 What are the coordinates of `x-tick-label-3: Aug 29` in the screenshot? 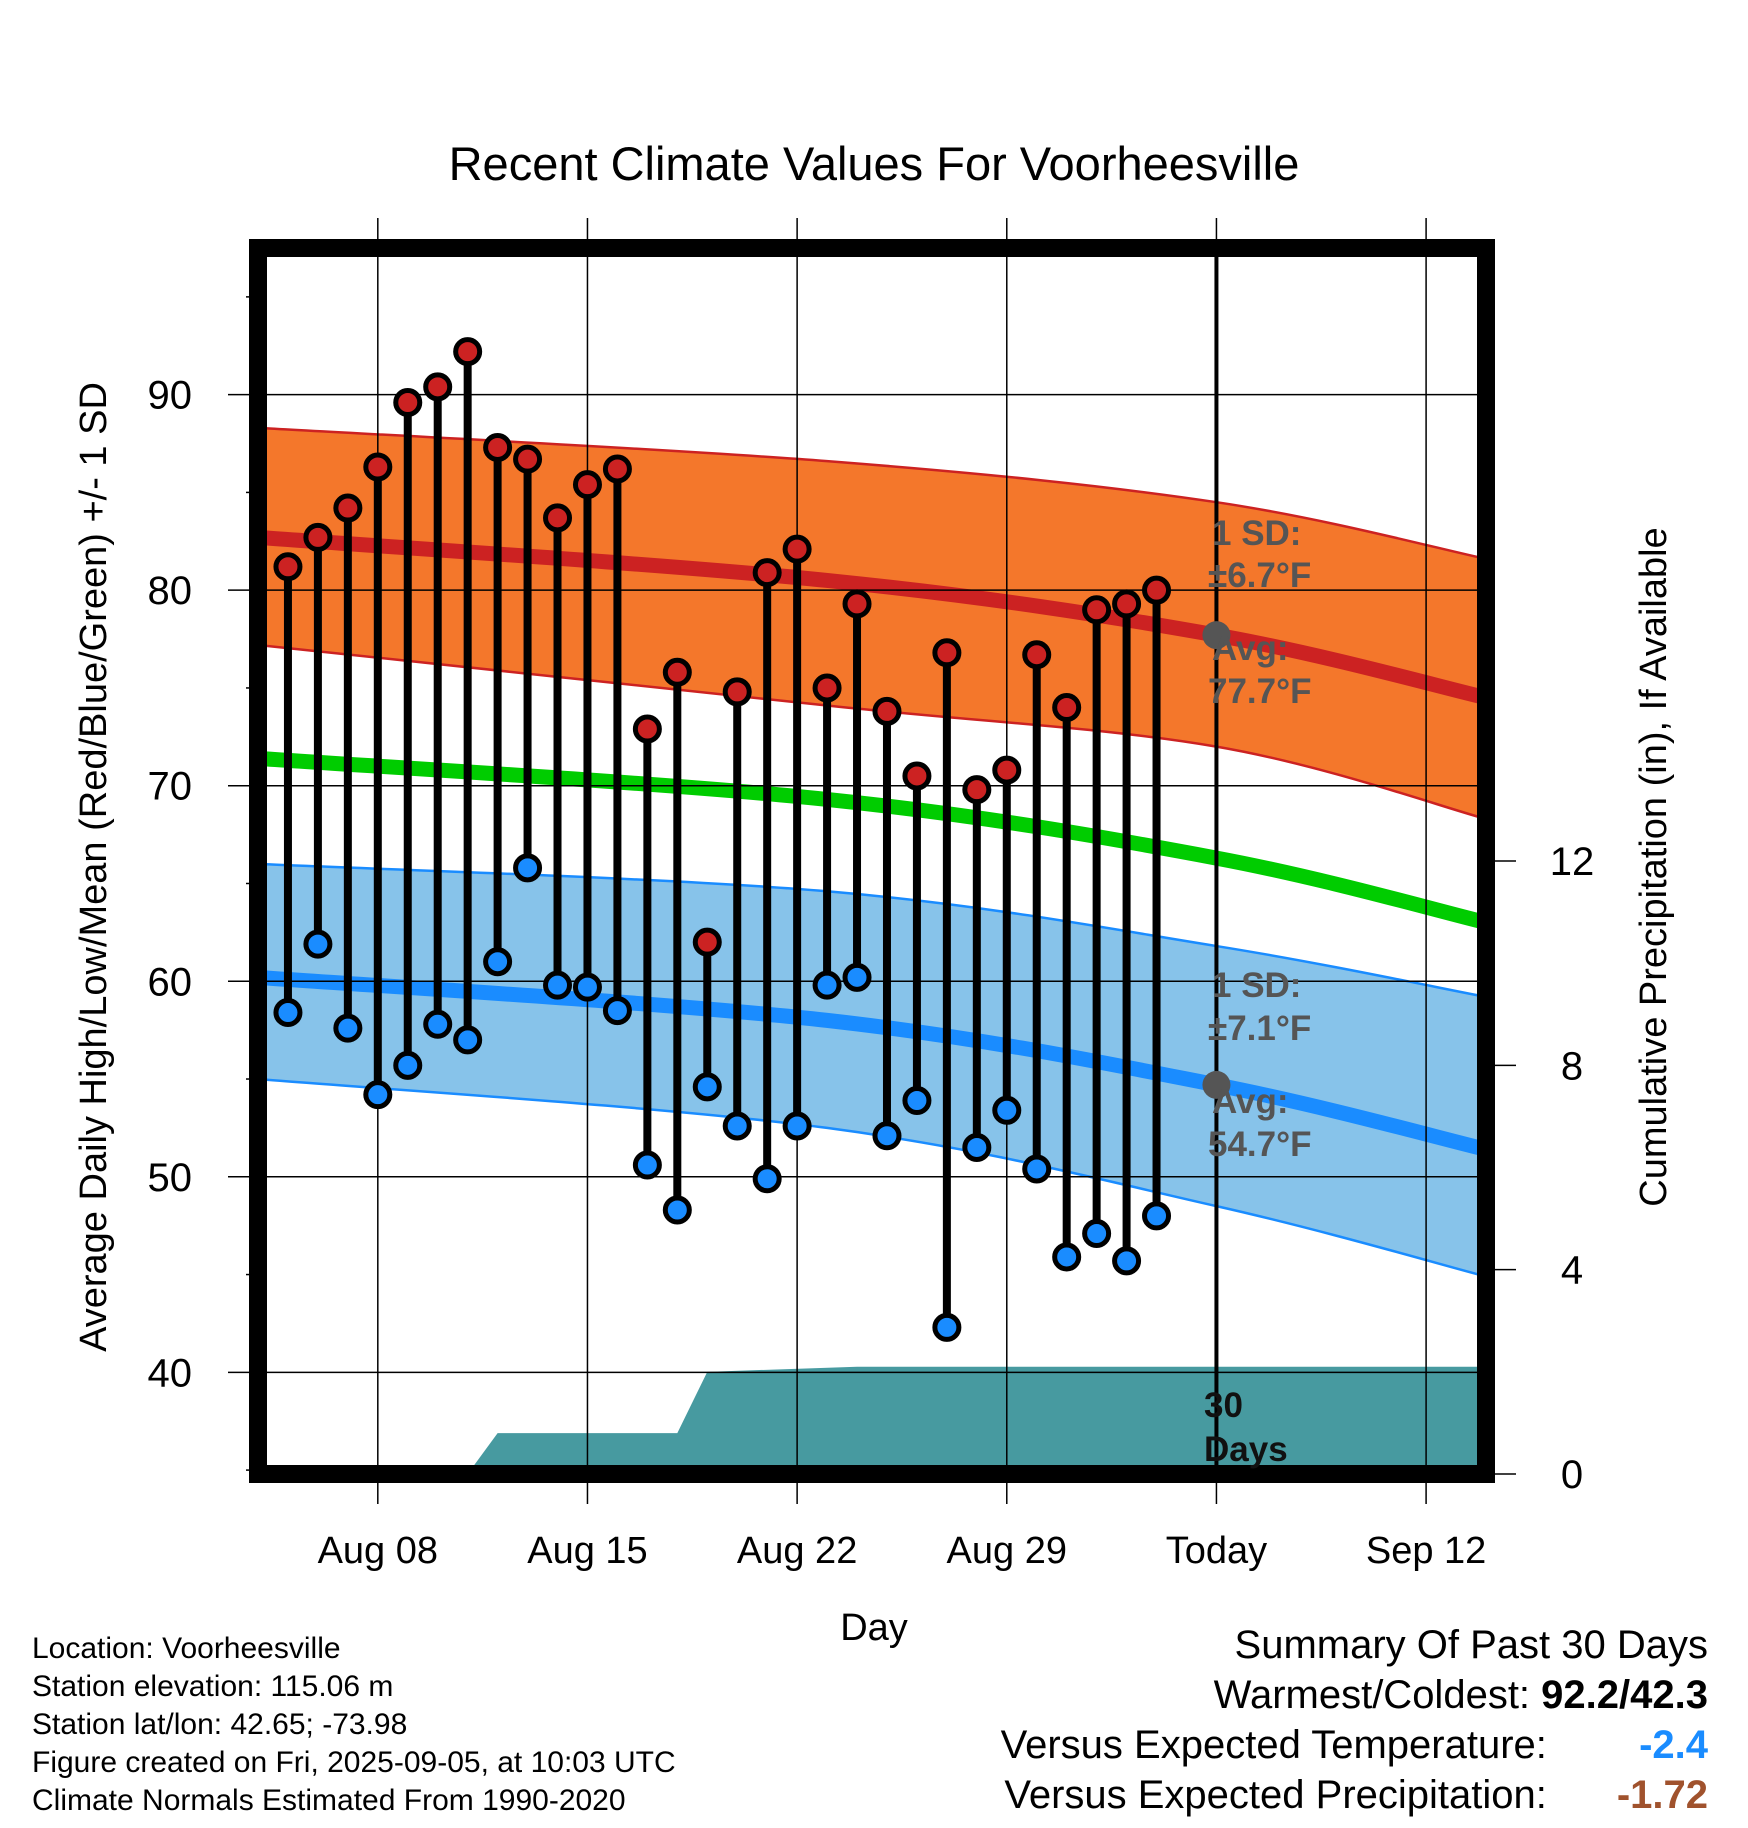 It's located at (1007, 1551).